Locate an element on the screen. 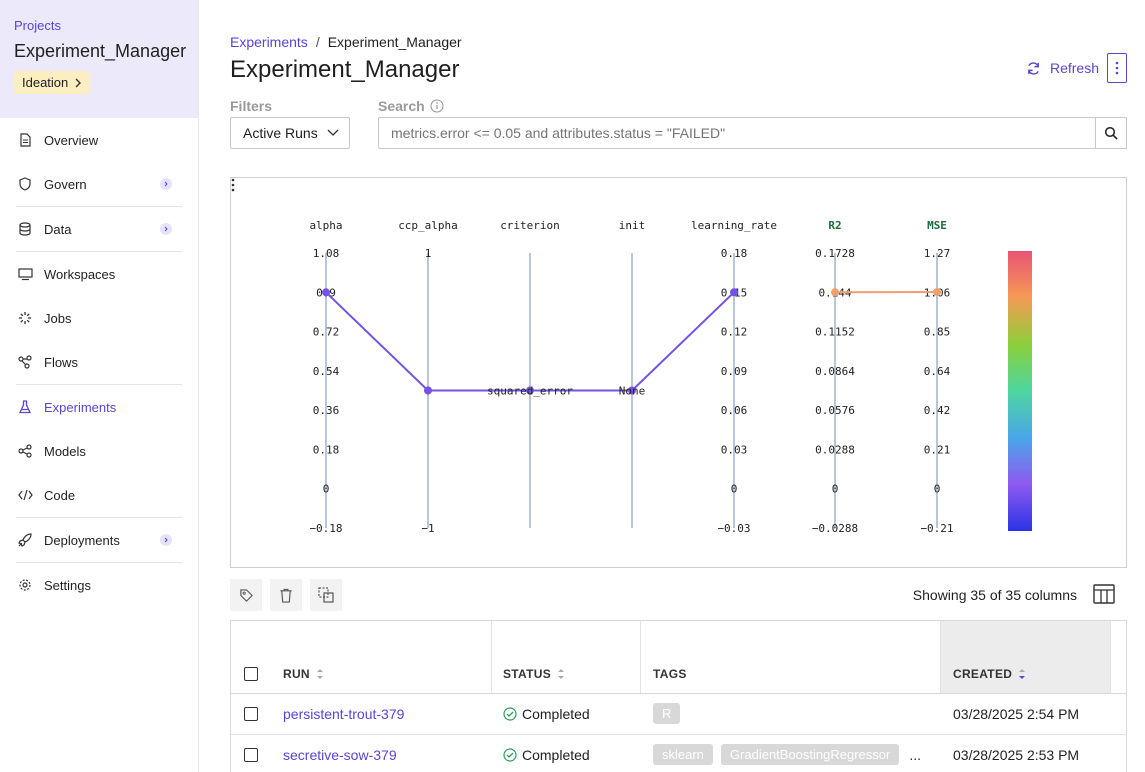  status-cell: Completed is located at coordinates (546, 753).